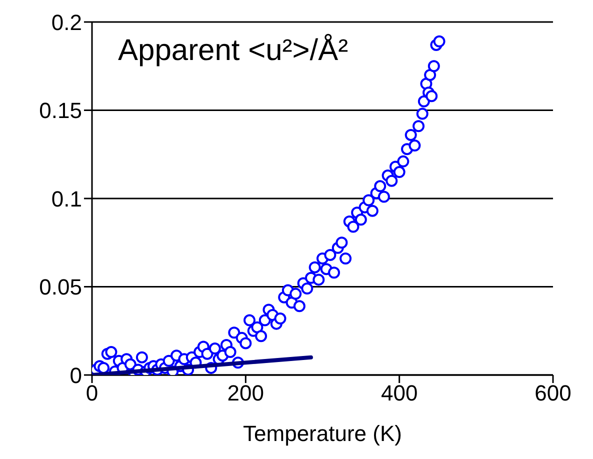  What do you see at coordinates (245, 393) in the screenshot?
I see `x-tick-label: 200` at bounding box center [245, 393].